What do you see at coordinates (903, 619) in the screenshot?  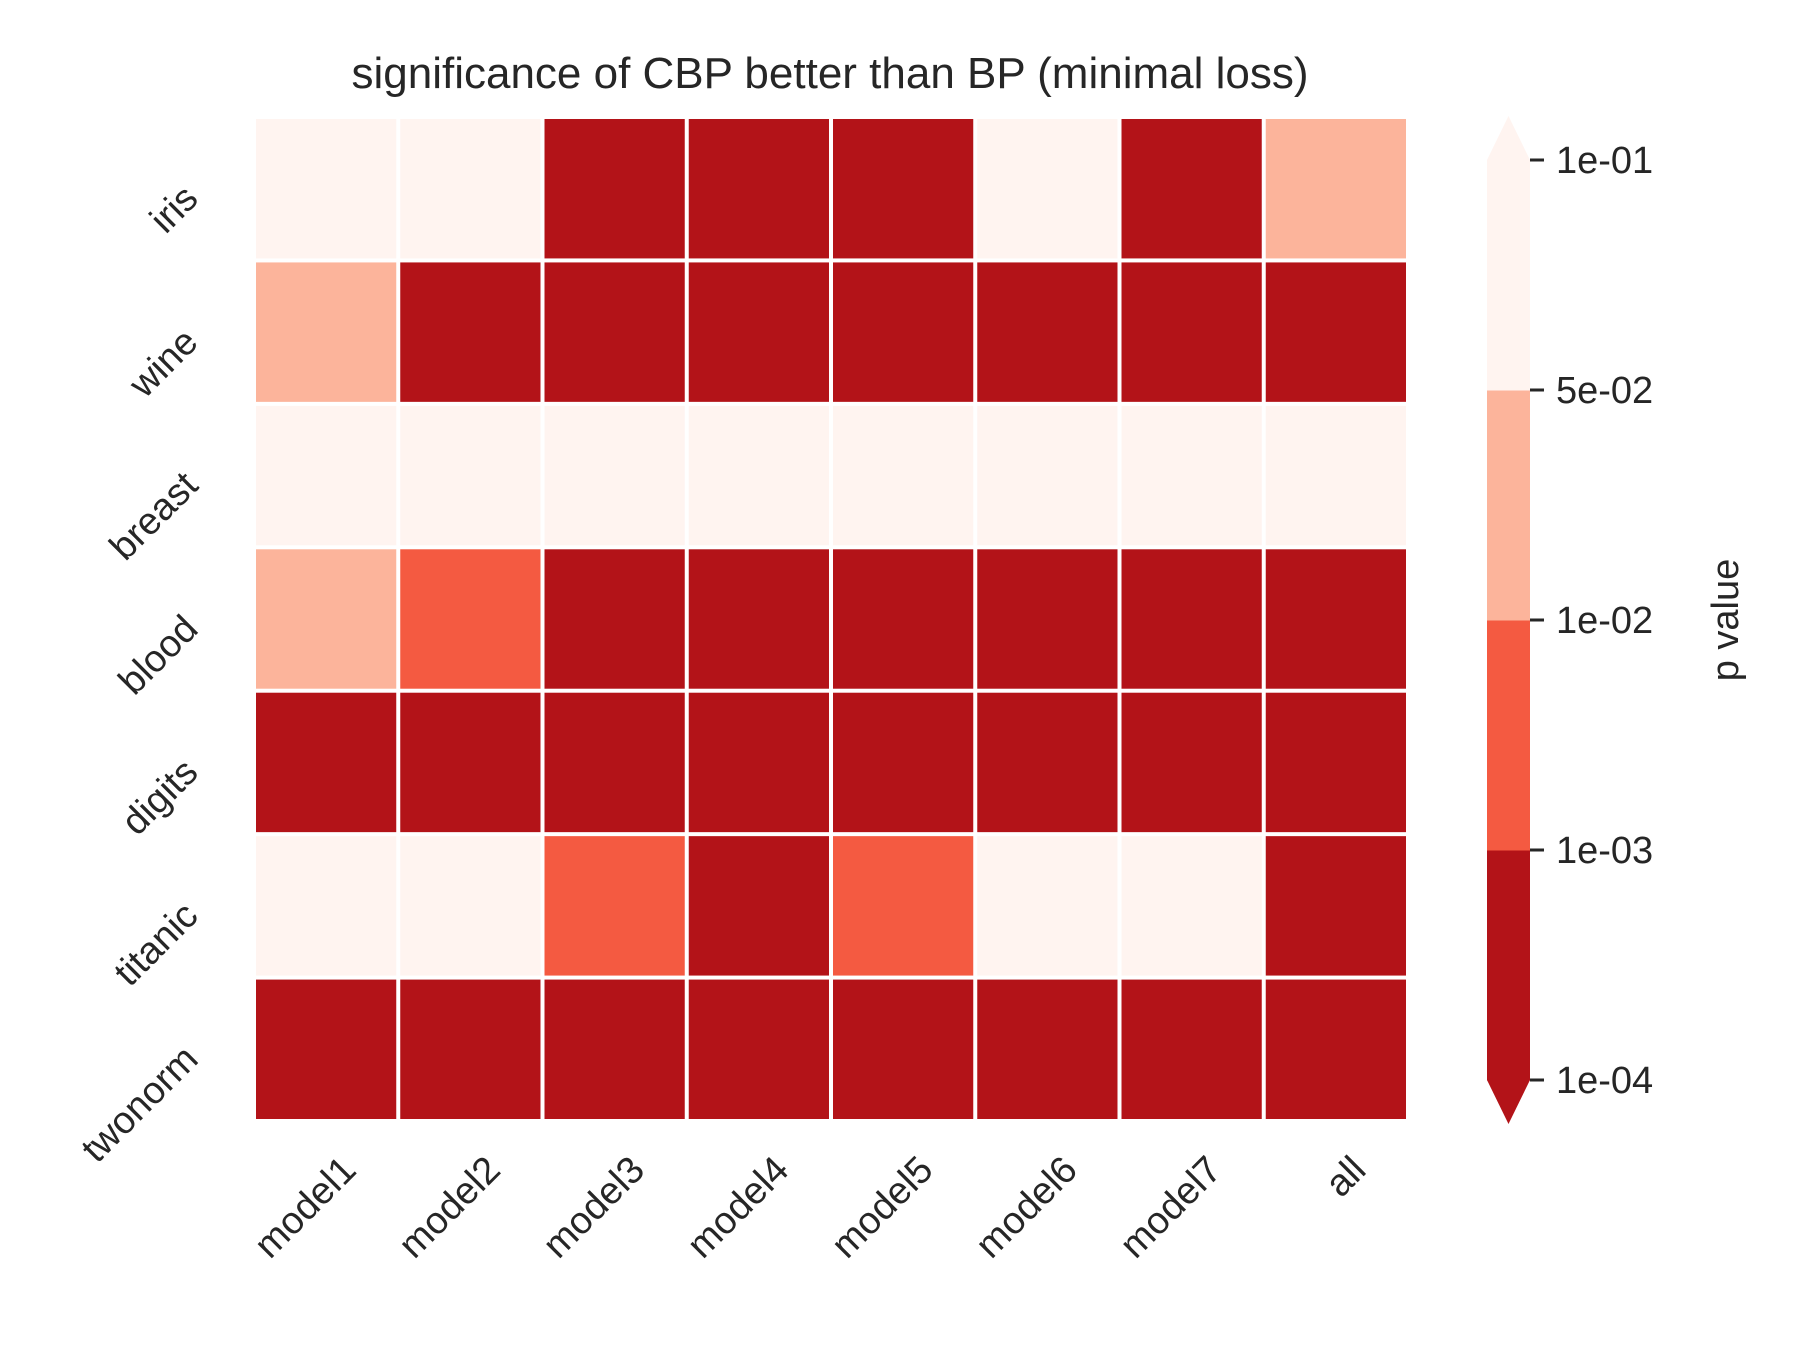 I see `heatmap-cell-blood-model5` at bounding box center [903, 619].